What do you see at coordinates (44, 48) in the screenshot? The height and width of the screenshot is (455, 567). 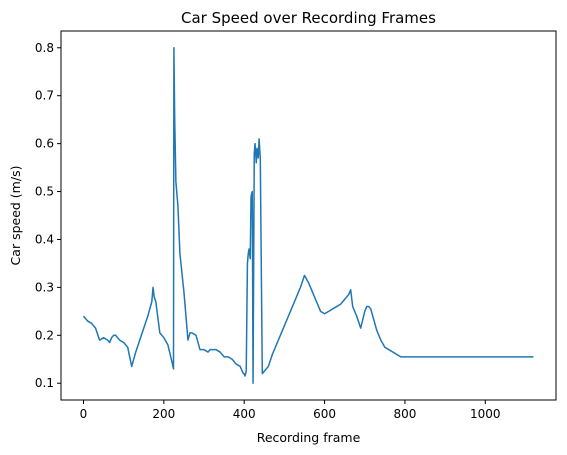 I see `y-tick-label: 0.8` at bounding box center [44, 48].